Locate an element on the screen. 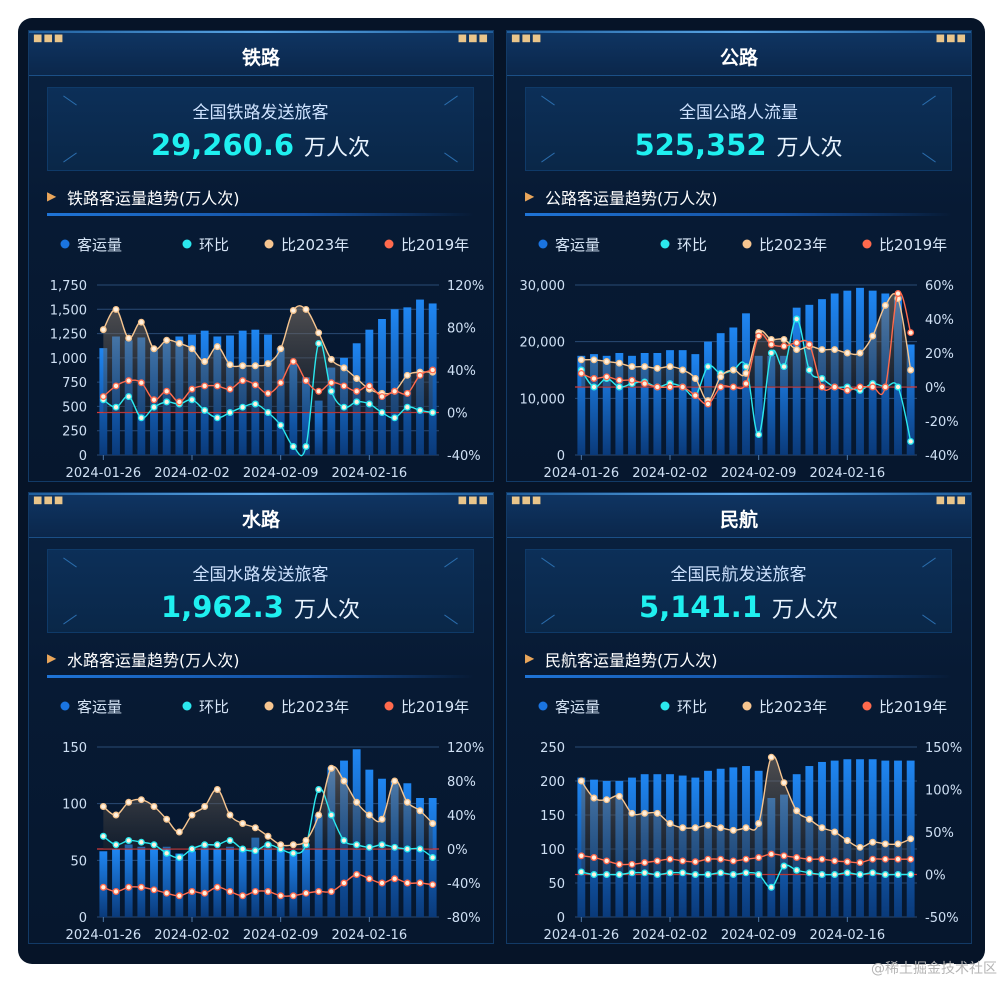  y2-tick-label: -80% is located at coordinates (464, 918).